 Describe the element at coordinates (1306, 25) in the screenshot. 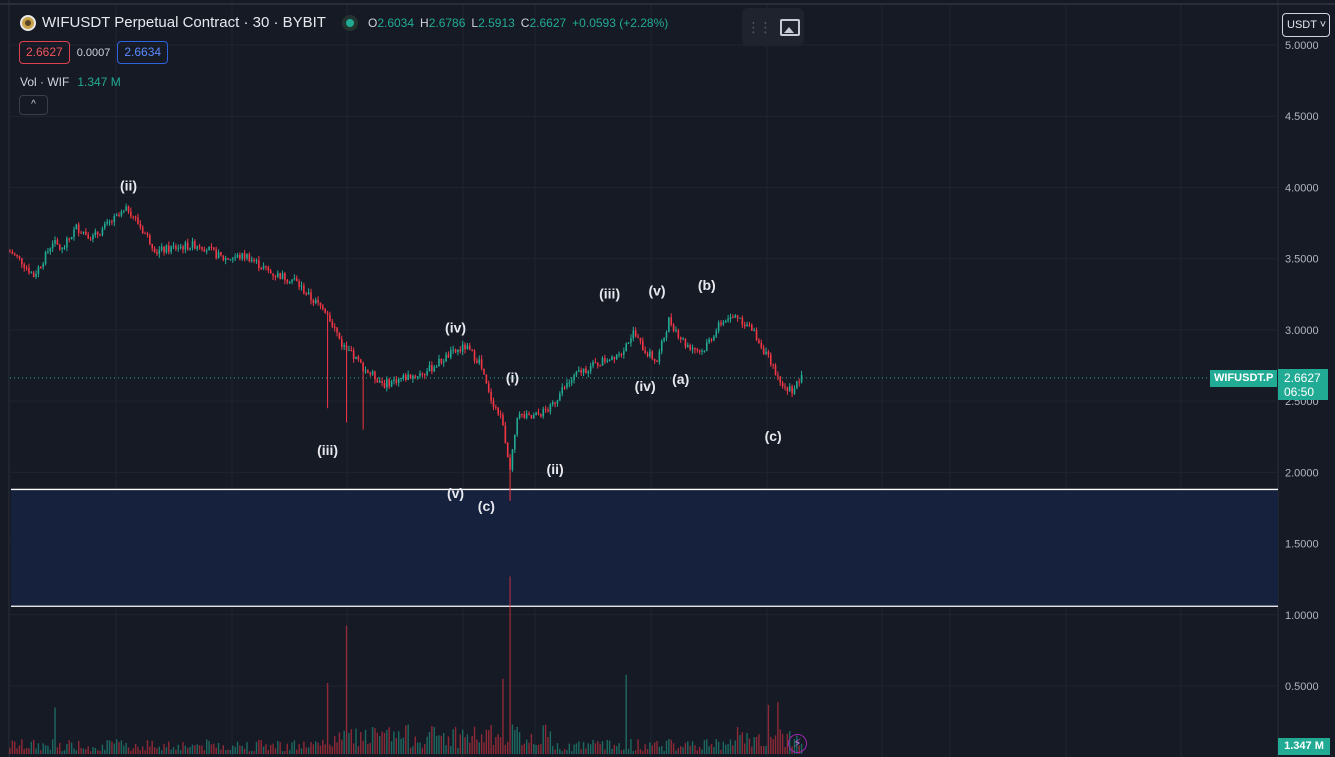

I see `currency-selector: USDT ˅` at that location.